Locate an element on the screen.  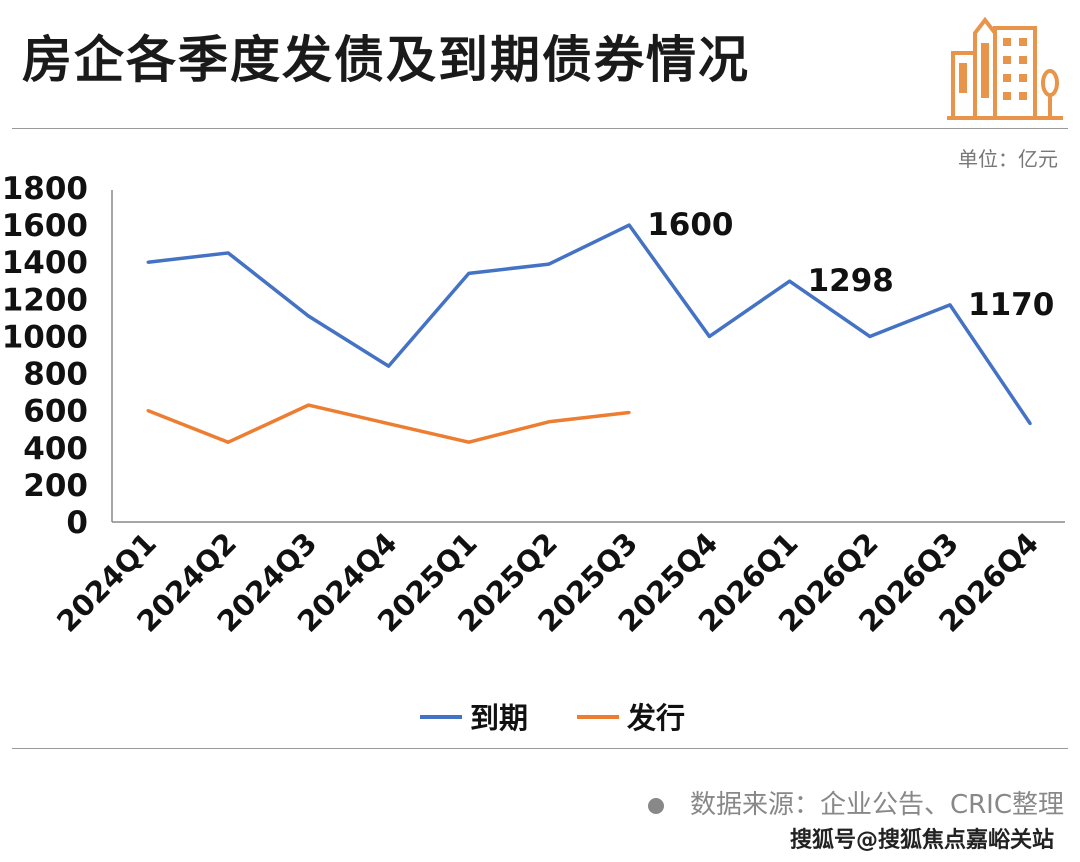
y-tick-label: 800 is located at coordinates (55, 375).